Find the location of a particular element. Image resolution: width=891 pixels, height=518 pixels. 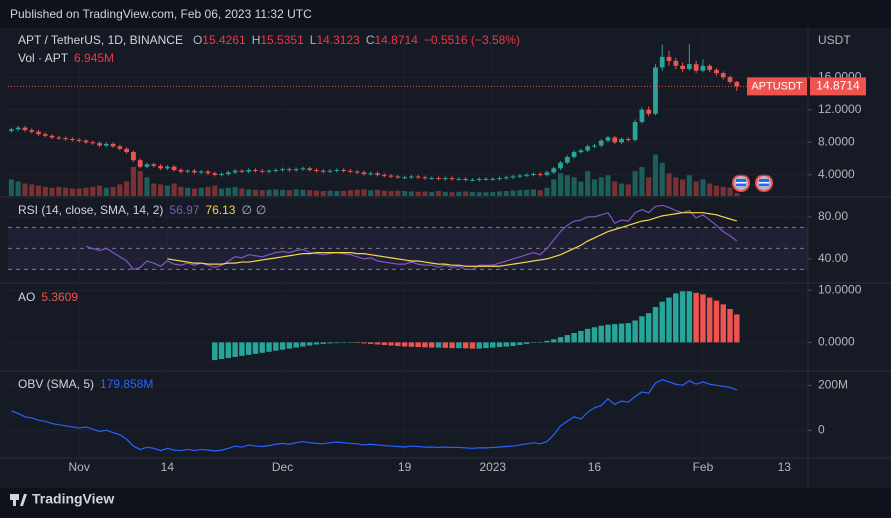

y-tick-label: 8.0000 is located at coordinates (836, 141).